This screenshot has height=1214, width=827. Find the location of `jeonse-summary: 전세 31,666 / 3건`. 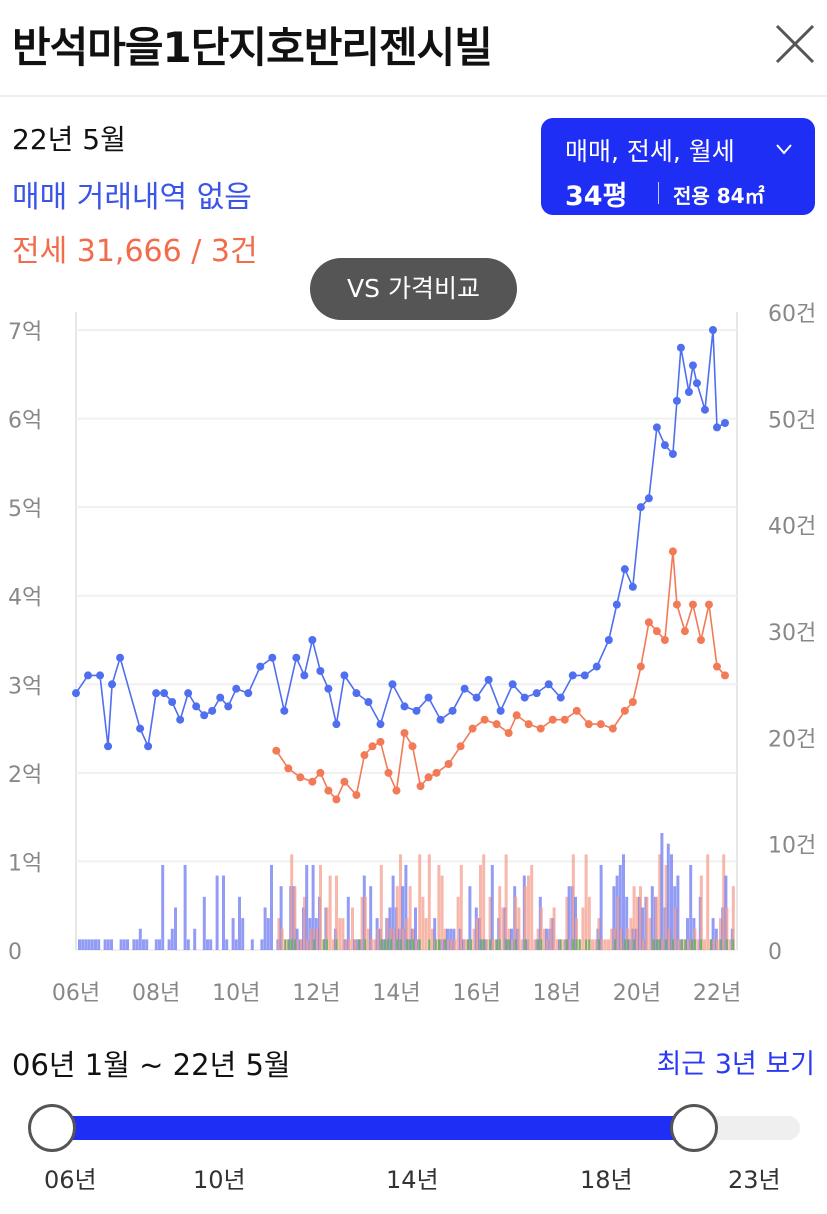

jeonse-summary: 전세 31,666 / 3건 is located at coordinates (135, 251).